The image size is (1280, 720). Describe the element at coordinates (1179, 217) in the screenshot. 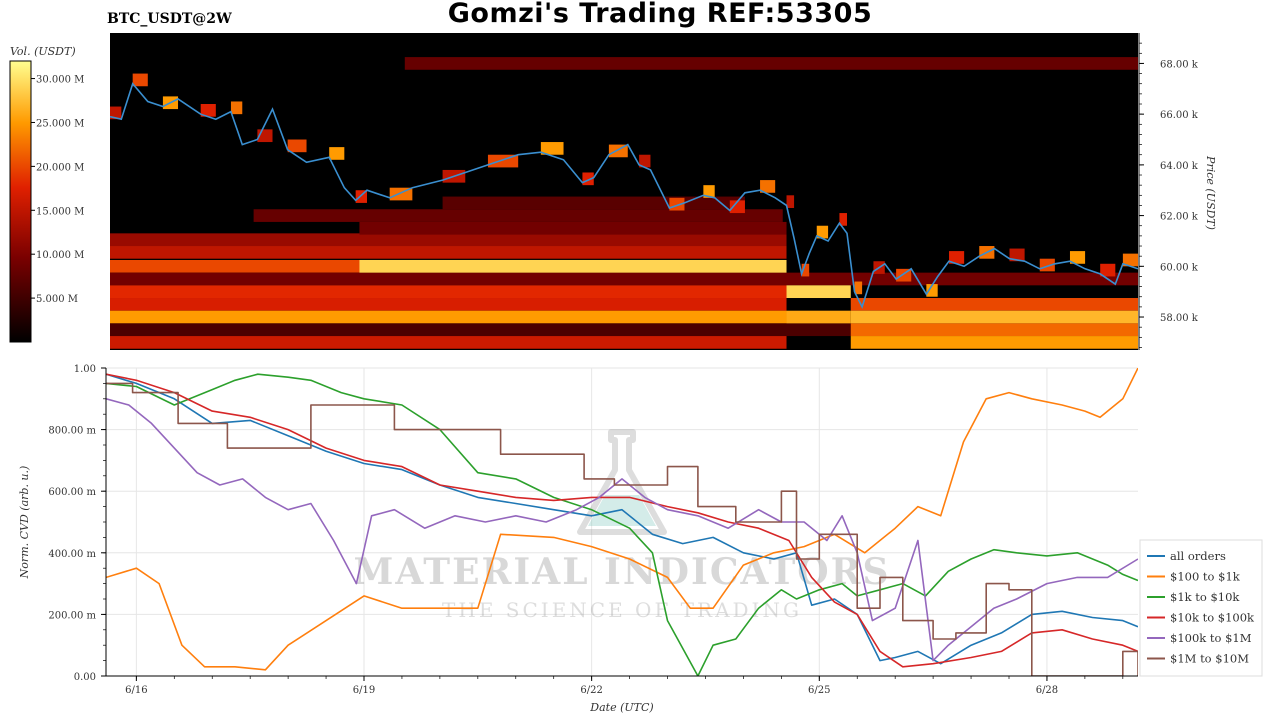

I see `price-tick-label: 62.00 k` at that location.